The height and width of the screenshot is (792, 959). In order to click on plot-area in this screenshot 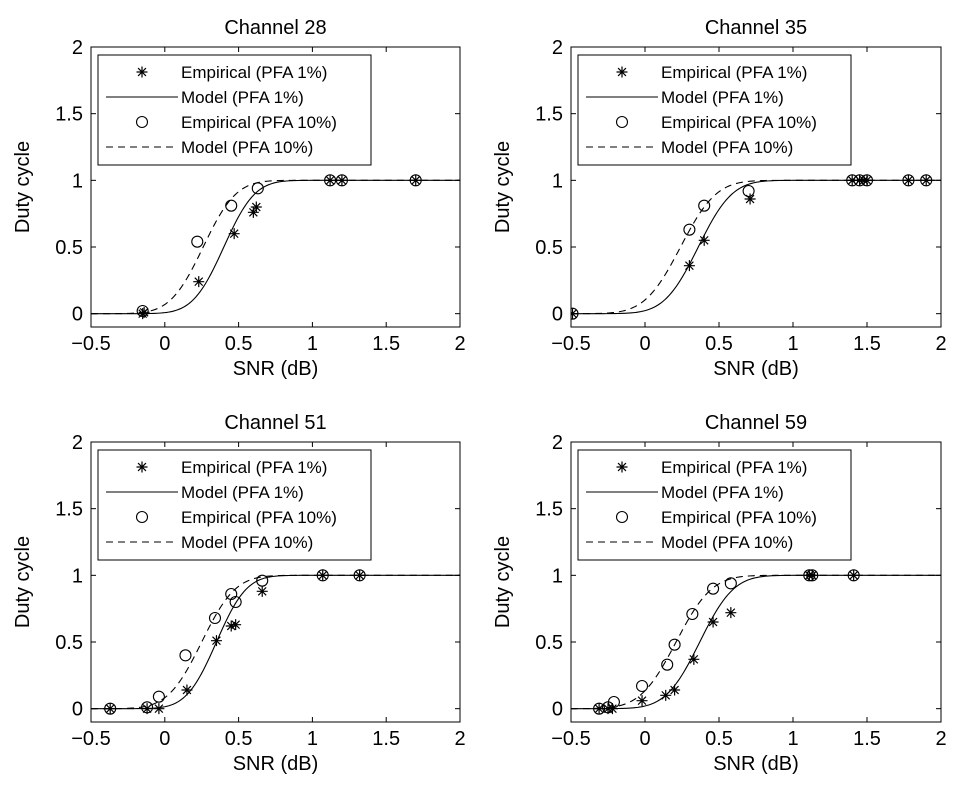, I will do `click(275, 247)`.